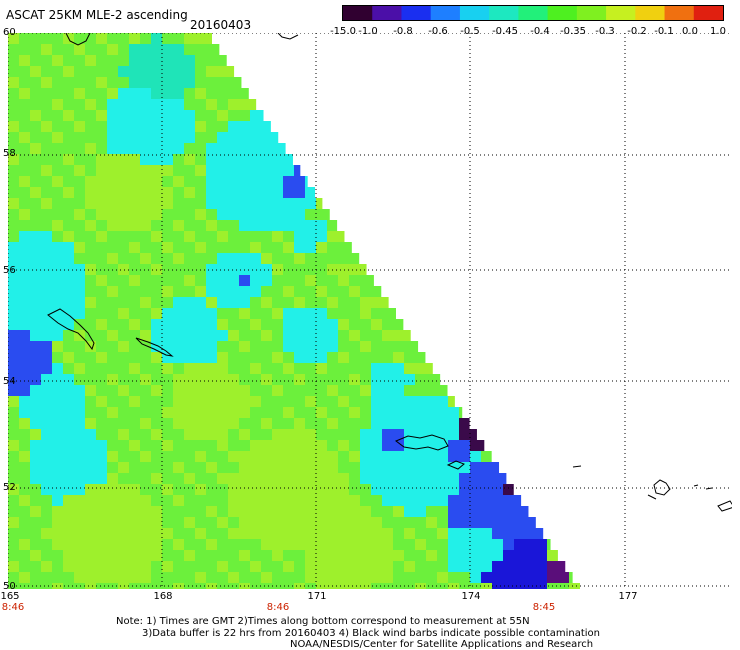  What do you see at coordinates (471, 596) in the screenshot?
I see `lon-label: 174` at bounding box center [471, 596].